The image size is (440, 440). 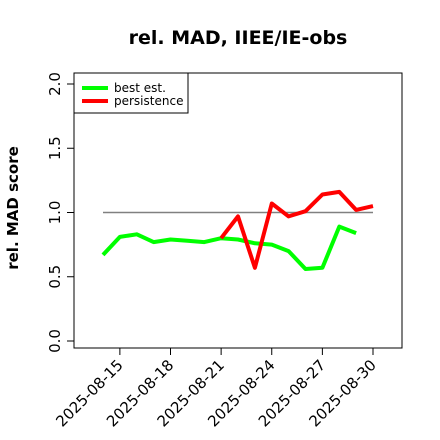 I want to click on series-line-best-est, so click(x=229, y=247).